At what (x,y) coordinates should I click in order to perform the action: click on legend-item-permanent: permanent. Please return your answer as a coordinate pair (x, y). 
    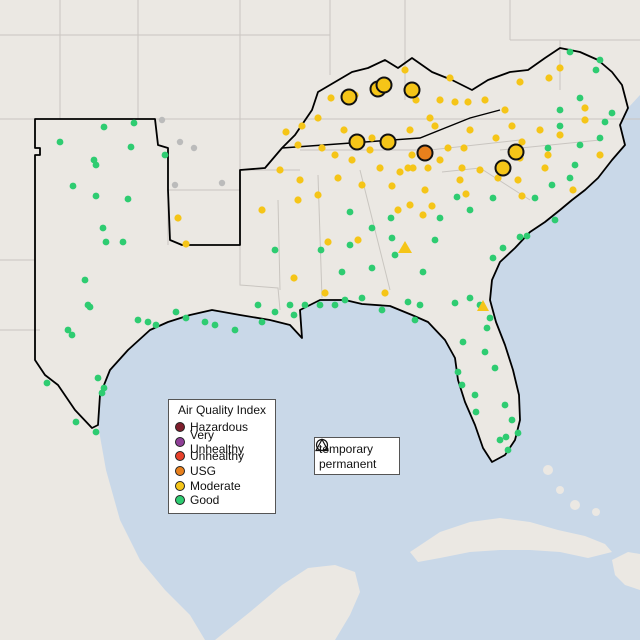
    Looking at the image, I should click on (355, 454).